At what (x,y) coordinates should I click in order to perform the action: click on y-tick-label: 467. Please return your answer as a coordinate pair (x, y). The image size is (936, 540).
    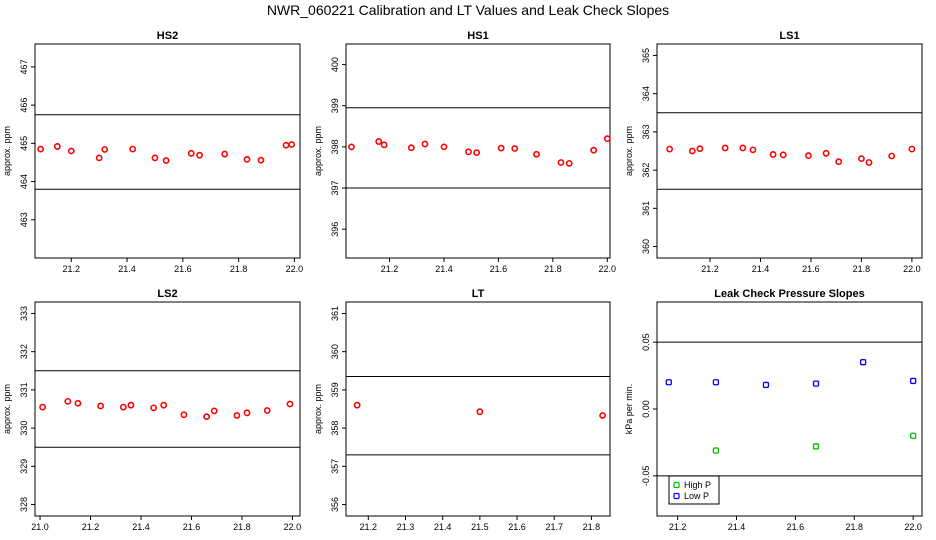
    Looking at the image, I should click on (24, 66).